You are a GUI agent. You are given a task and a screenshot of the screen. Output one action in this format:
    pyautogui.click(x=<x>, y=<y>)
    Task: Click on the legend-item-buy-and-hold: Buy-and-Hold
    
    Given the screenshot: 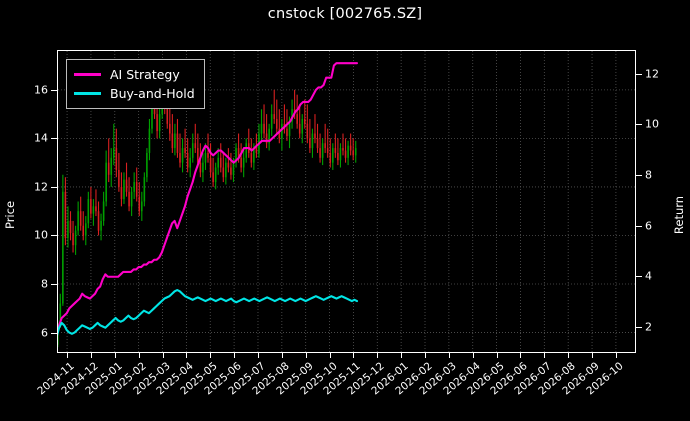 What is the action you would take?
    pyautogui.click(x=134, y=93)
    